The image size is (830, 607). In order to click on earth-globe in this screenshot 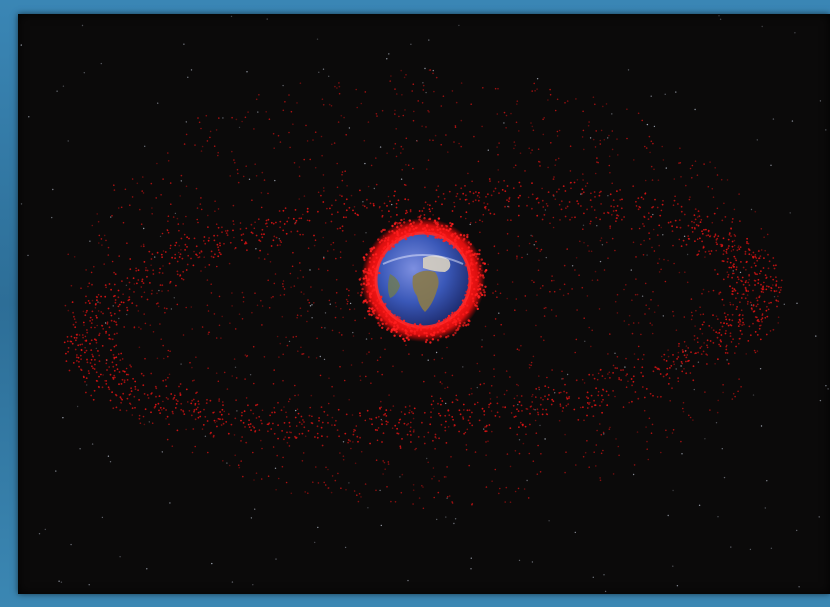, I will do `click(423, 280)`.